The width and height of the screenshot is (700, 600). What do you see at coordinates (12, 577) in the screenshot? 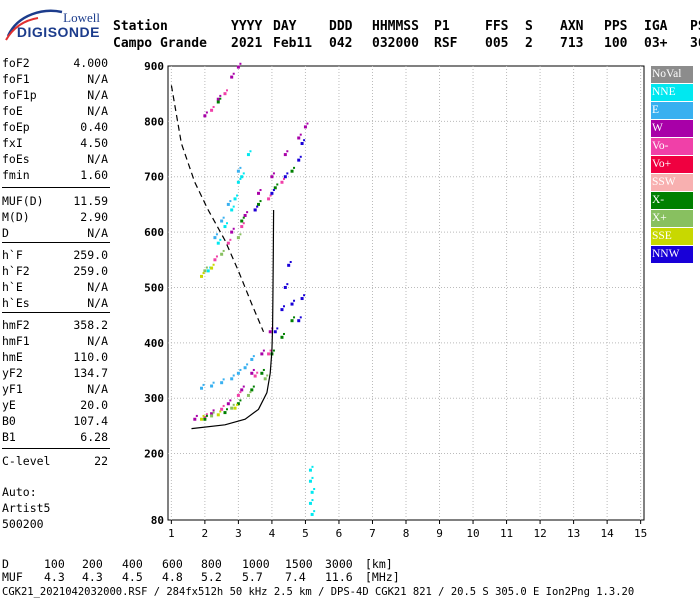
I see `muf-label: MUF` at bounding box center [12, 577].